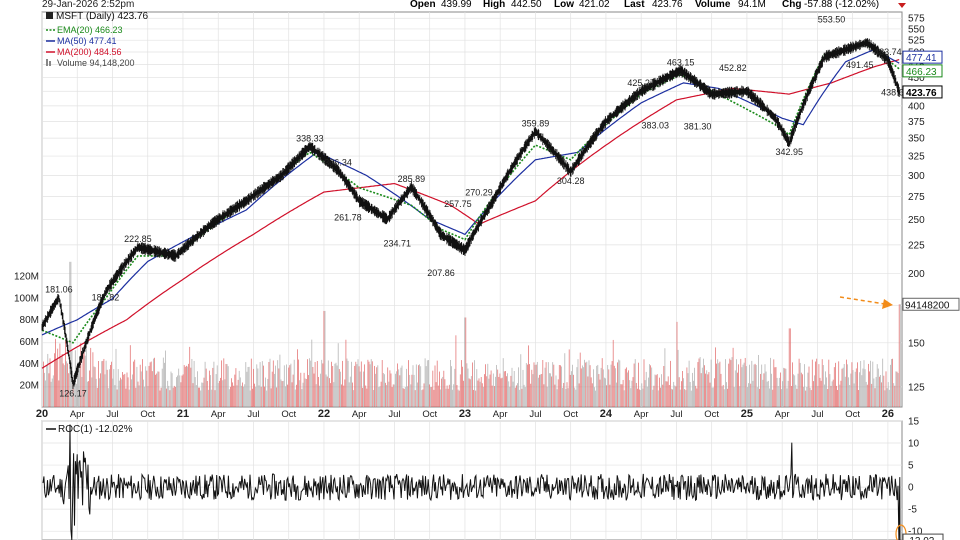 The image size is (960, 540). Describe the element at coordinates (916, 245) in the screenshot. I see `price-tick-label: 225` at that location.